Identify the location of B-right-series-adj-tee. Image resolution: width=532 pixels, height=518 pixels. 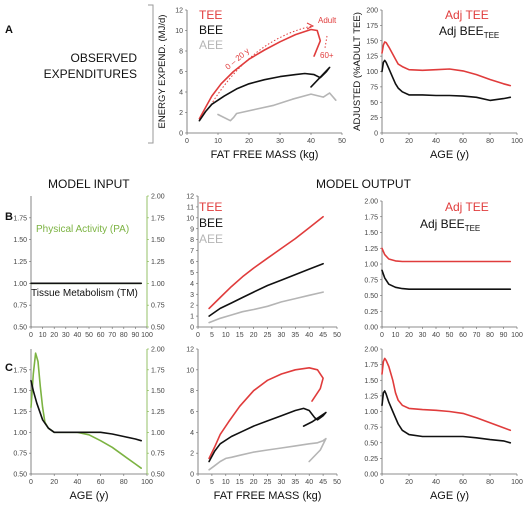
(446, 255).